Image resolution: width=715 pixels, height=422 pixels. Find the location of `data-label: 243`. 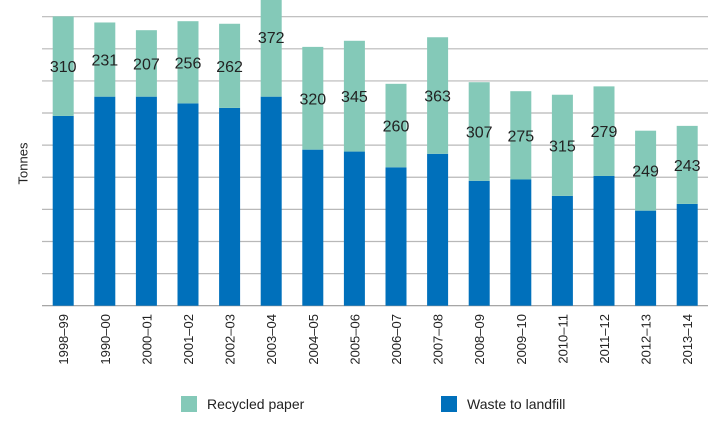

data-label: 243 is located at coordinates (687, 166).